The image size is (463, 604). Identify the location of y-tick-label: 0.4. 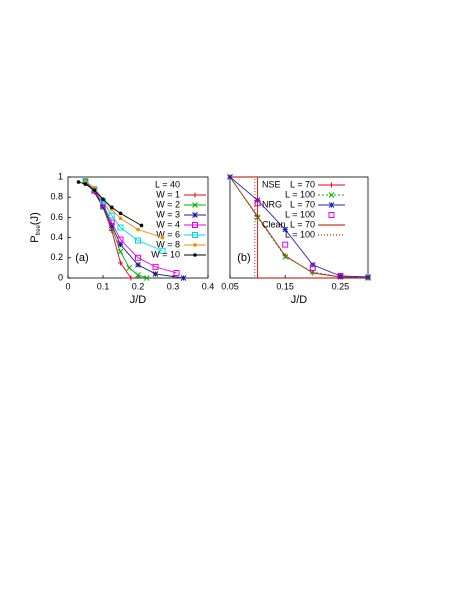
(56, 237).